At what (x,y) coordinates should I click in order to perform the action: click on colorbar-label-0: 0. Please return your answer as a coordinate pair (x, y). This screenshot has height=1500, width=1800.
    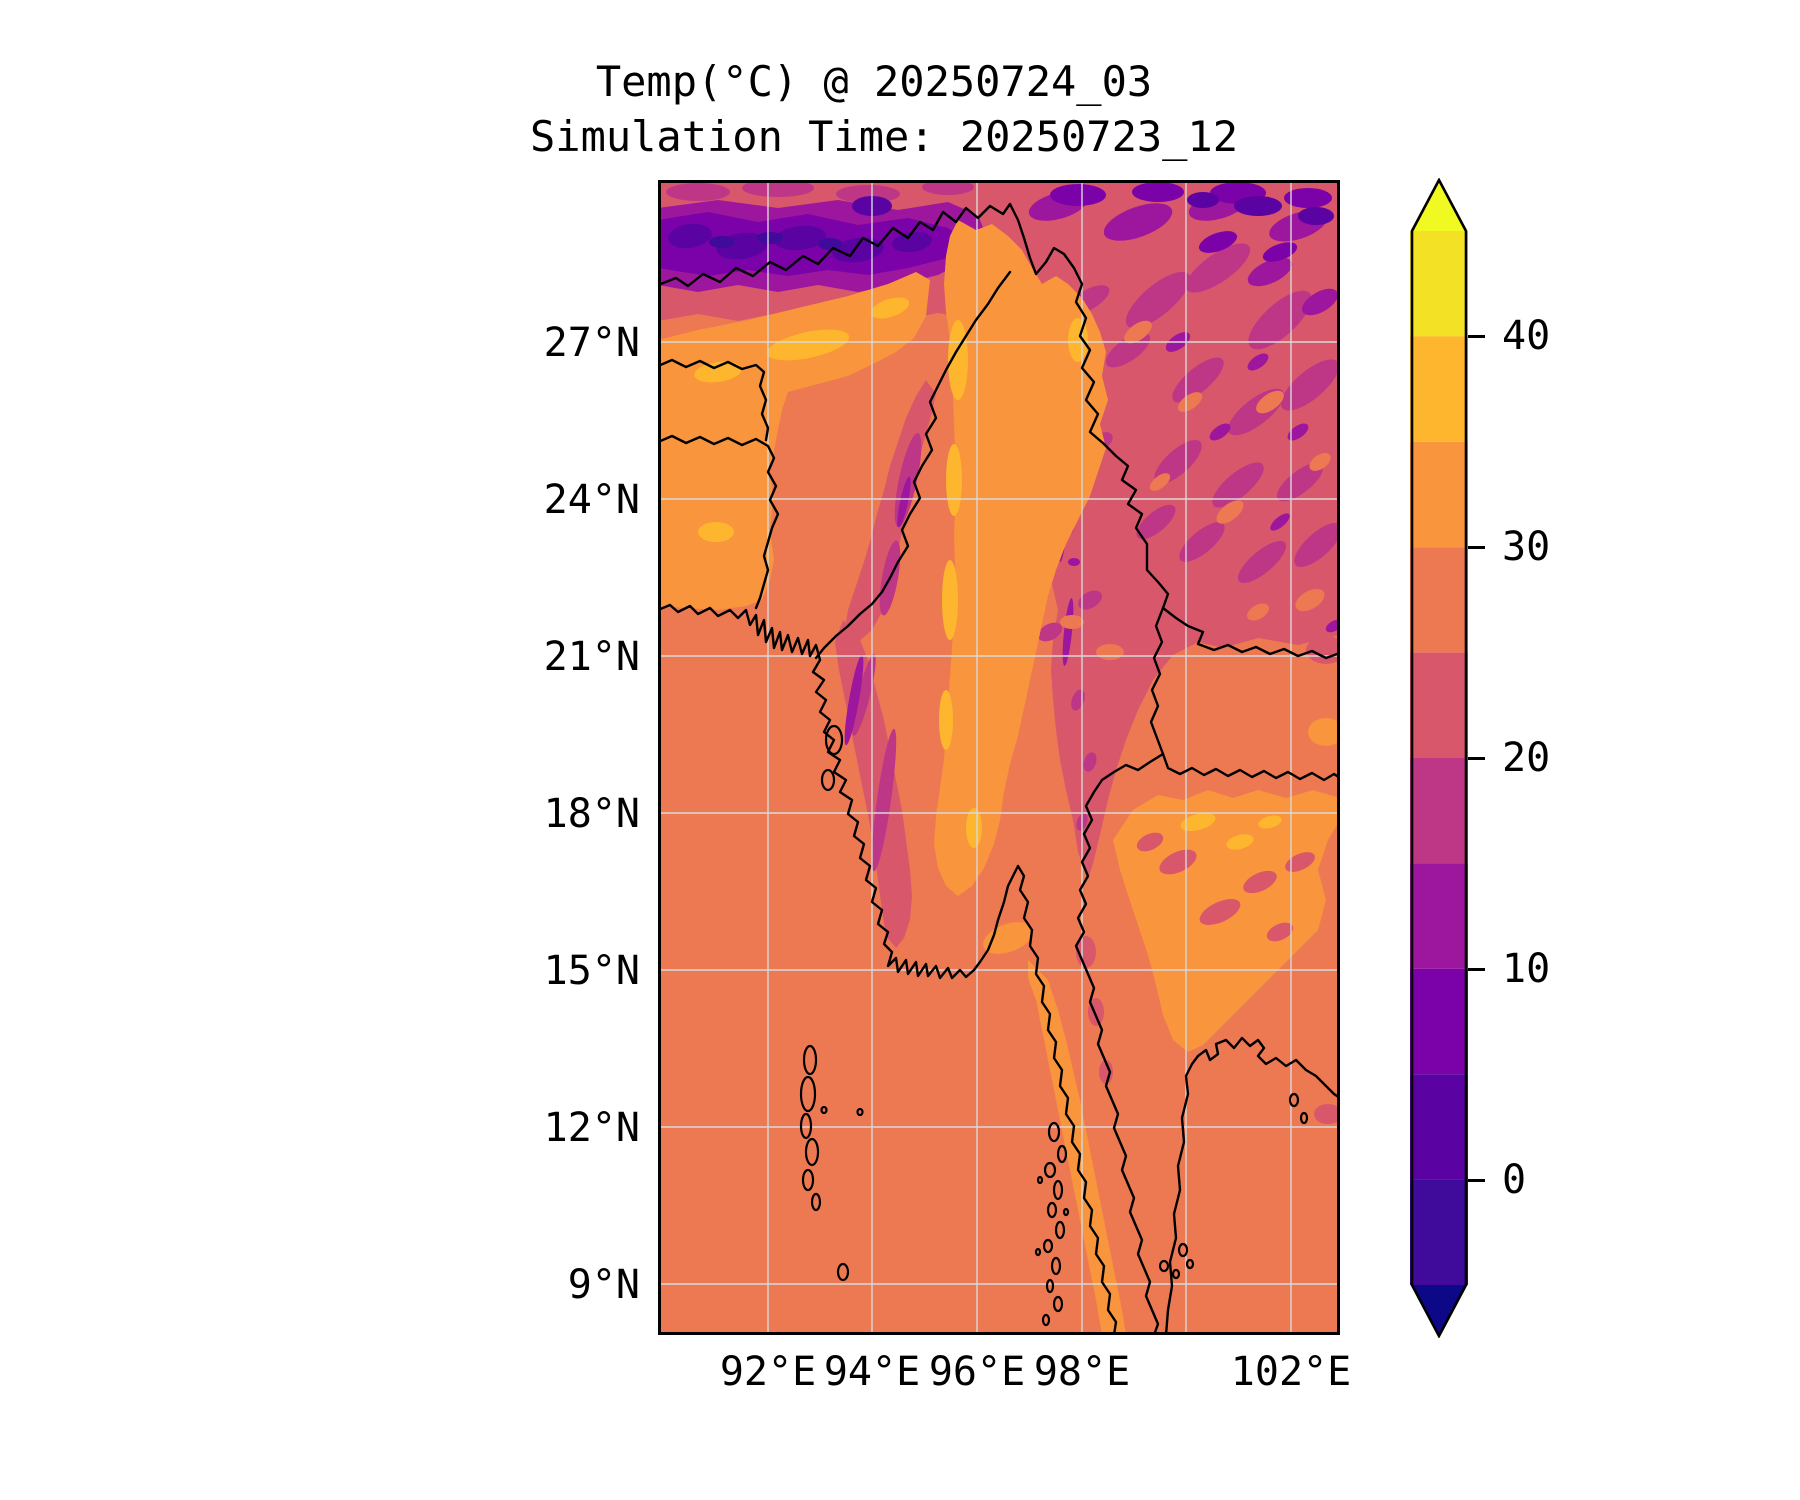
    Looking at the image, I should click on (1514, 1180).